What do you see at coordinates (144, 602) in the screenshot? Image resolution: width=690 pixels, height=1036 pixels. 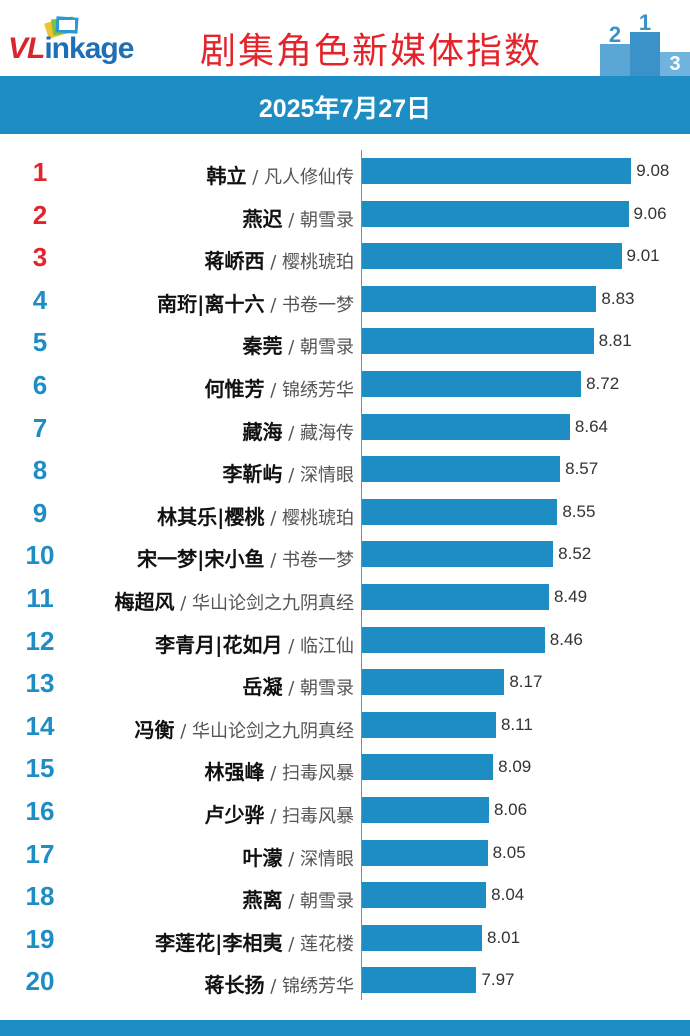 I see `character-name: 梅超风` at bounding box center [144, 602].